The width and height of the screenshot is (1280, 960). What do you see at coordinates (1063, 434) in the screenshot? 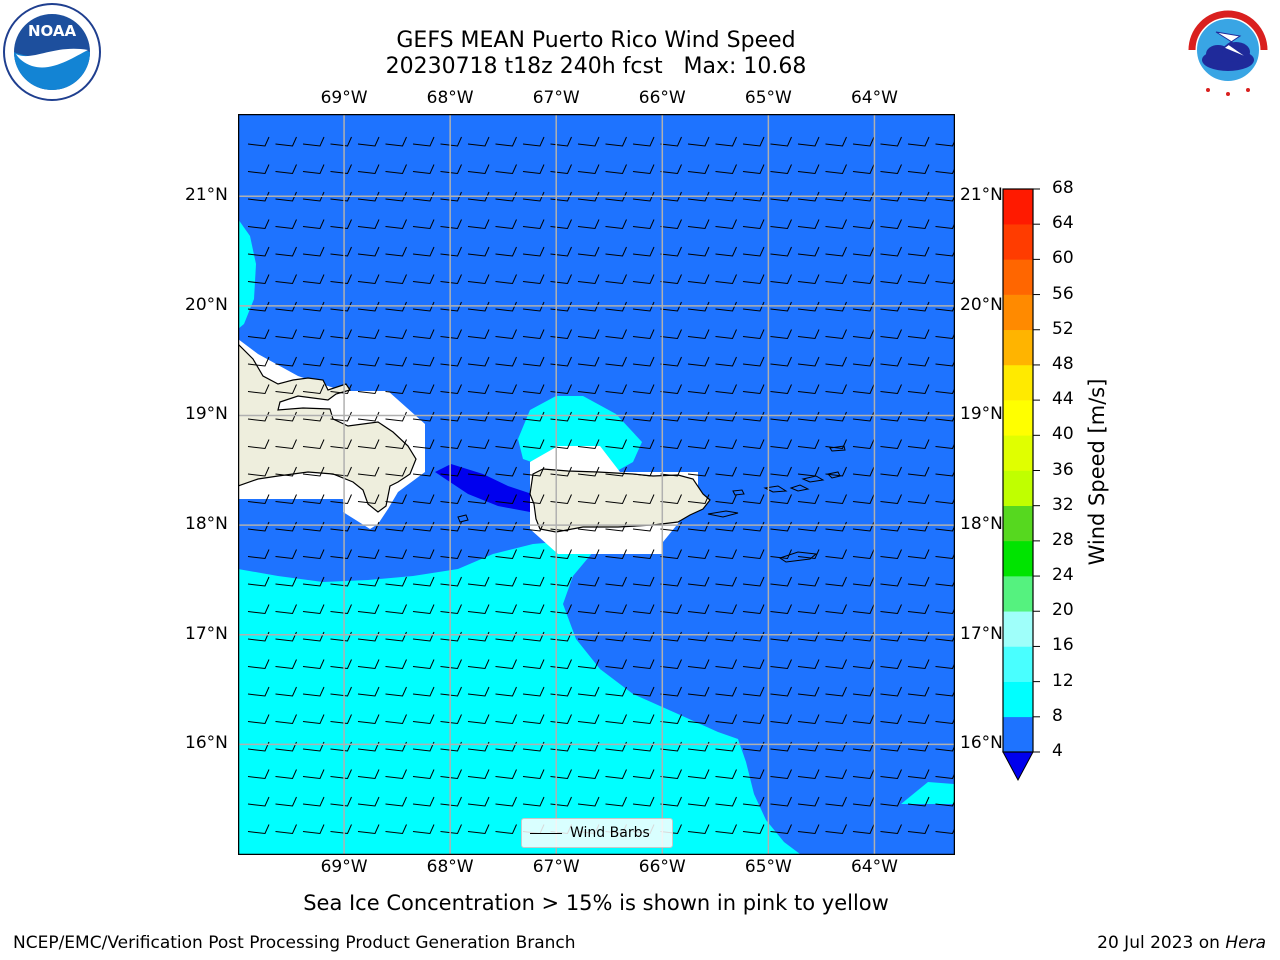
I see `colorbar-tick-label: 40` at bounding box center [1063, 434].